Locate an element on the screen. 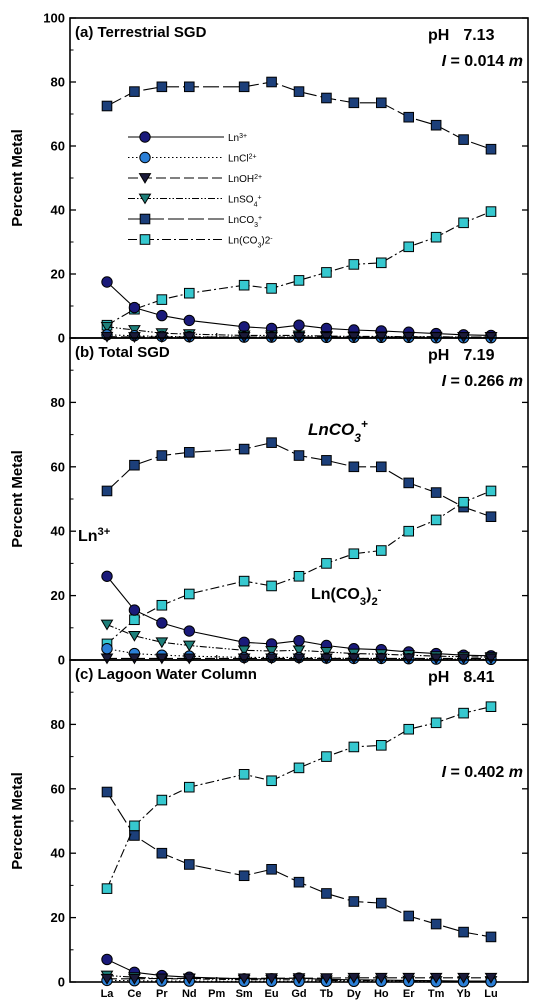  point-ln3-Gd is located at coordinates (299, 640).